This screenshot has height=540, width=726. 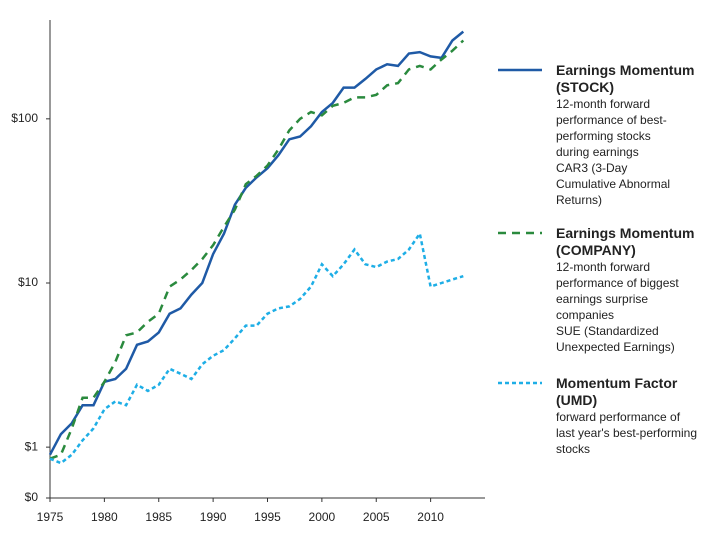 What do you see at coordinates (158, 517) in the screenshot?
I see `x-tick-label: 1985` at bounding box center [158, 517].